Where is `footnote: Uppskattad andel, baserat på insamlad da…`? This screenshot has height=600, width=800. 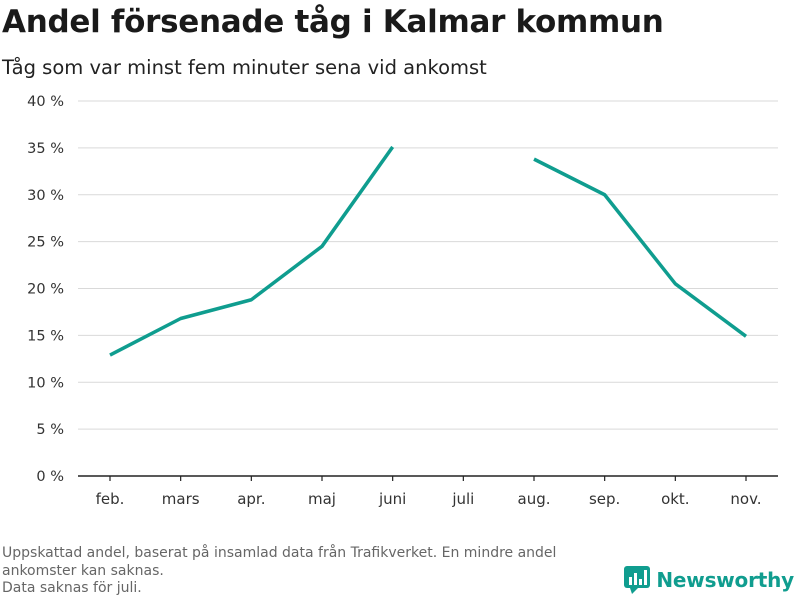
footnote: Uppskattad andel, baserat på insamlad da… is located at coordinates (322, 571).